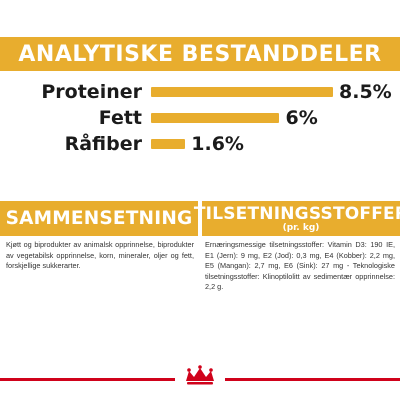  Describe the element at coordinates (365, 92) in the screenshot. I see `nutrient-value-protein: 8.5%` at that location.